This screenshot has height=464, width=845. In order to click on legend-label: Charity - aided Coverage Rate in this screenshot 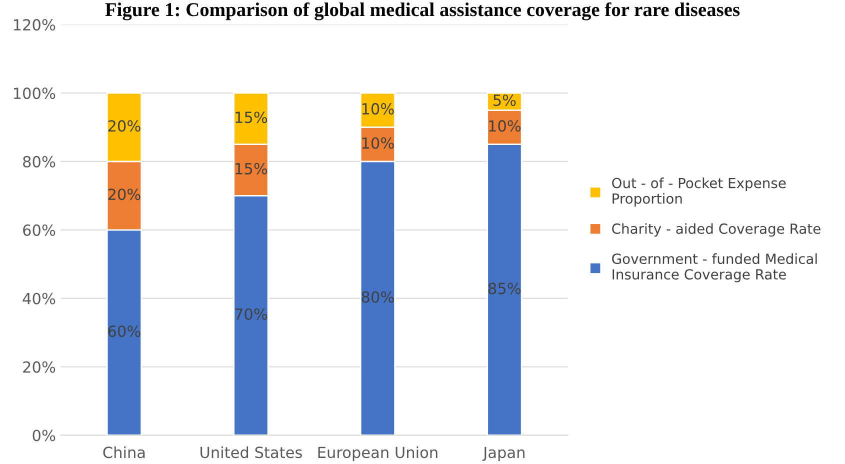, I will do `click(716, 230)`.